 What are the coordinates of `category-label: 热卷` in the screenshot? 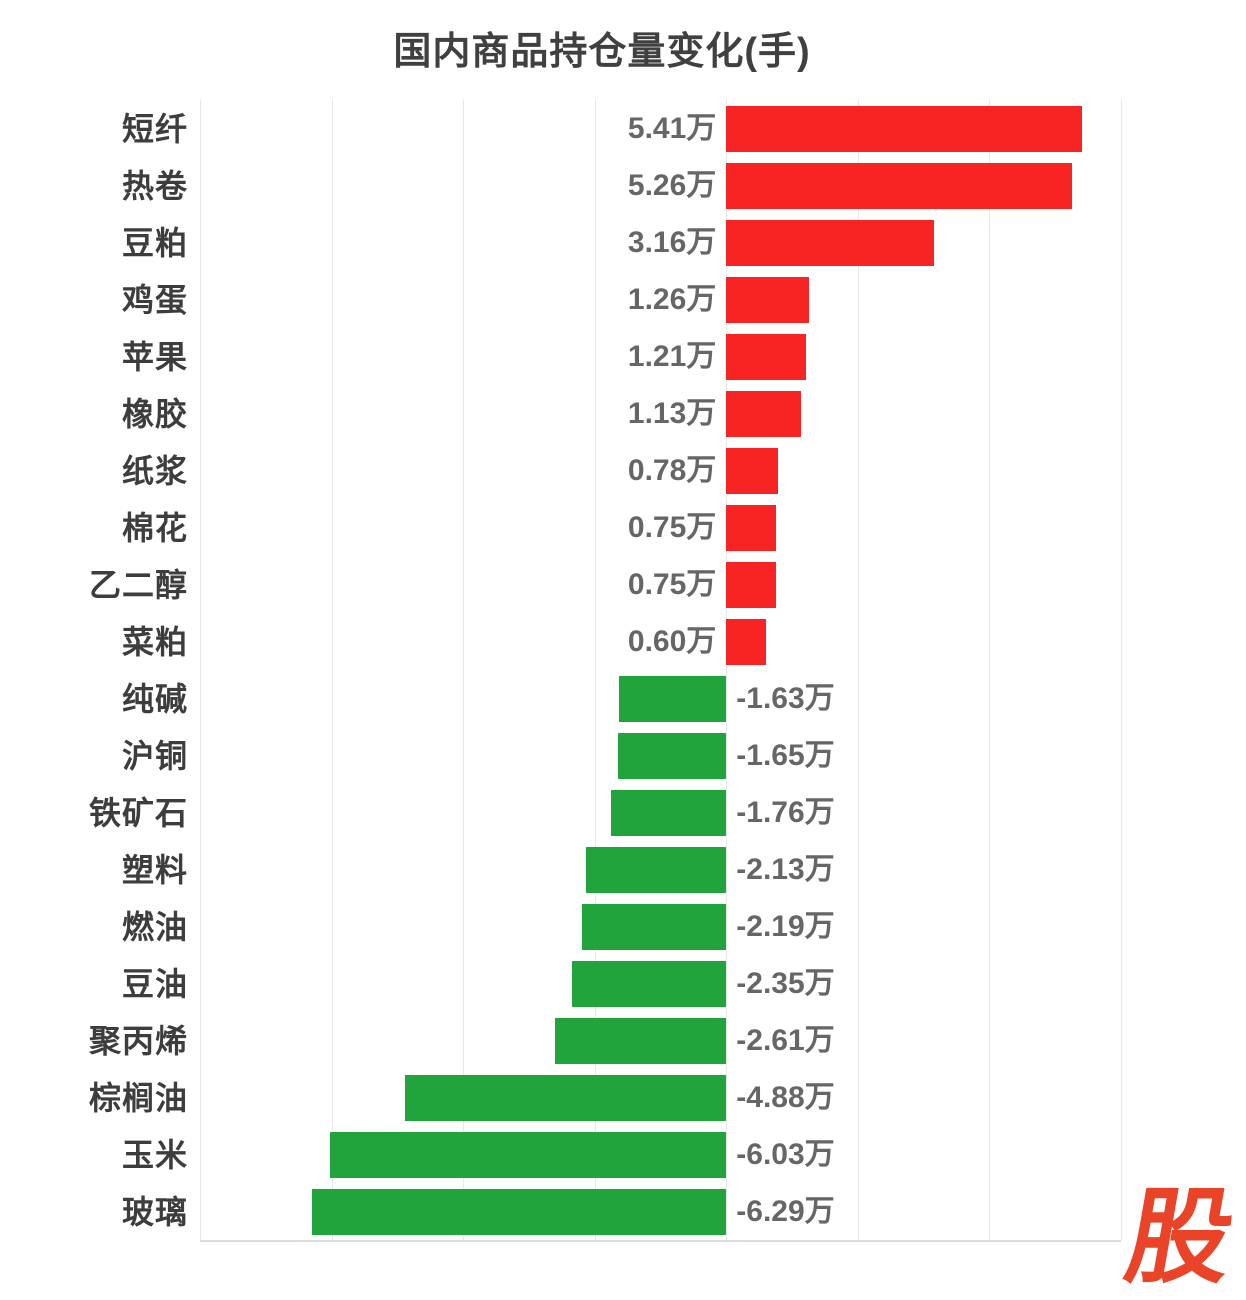 It's located at (154, 185).